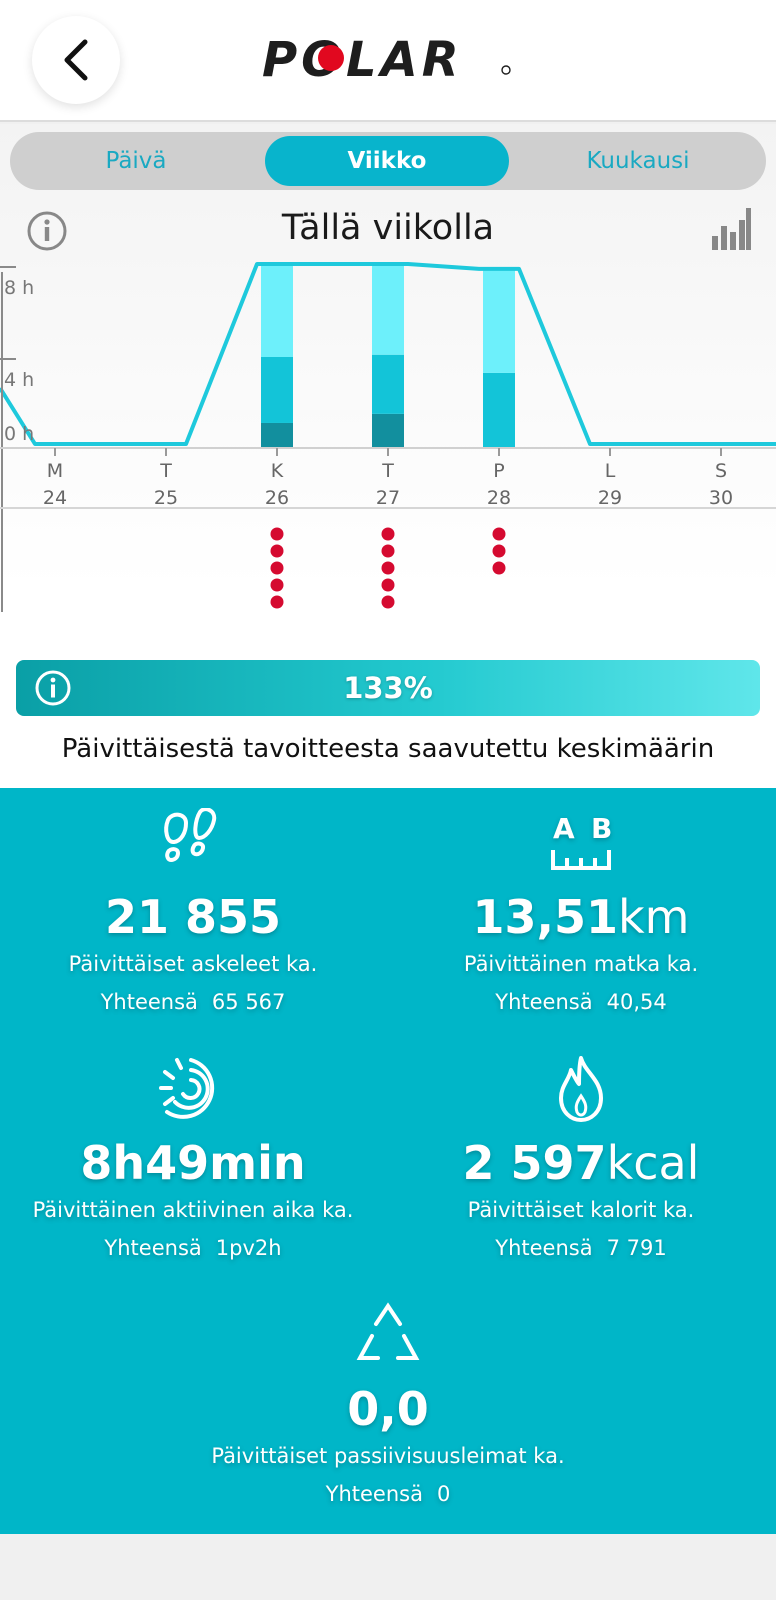 This screenshot has width=776, height=1600. I want to click on svg-text: POLAR, so click(362, 60).